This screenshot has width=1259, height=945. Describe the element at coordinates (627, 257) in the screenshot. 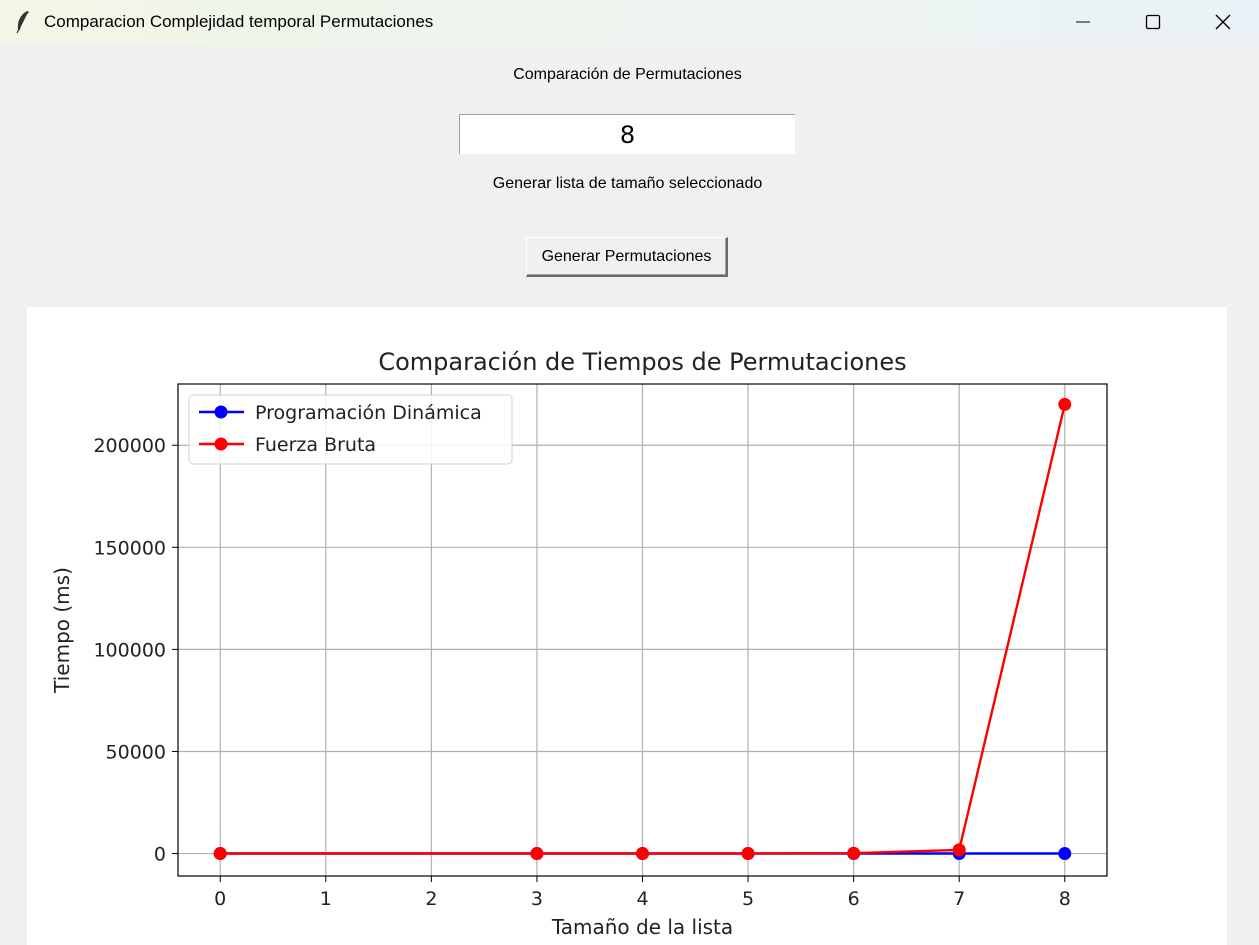

I see `generate-permutations-button: Generar Permutaciones` at that location.